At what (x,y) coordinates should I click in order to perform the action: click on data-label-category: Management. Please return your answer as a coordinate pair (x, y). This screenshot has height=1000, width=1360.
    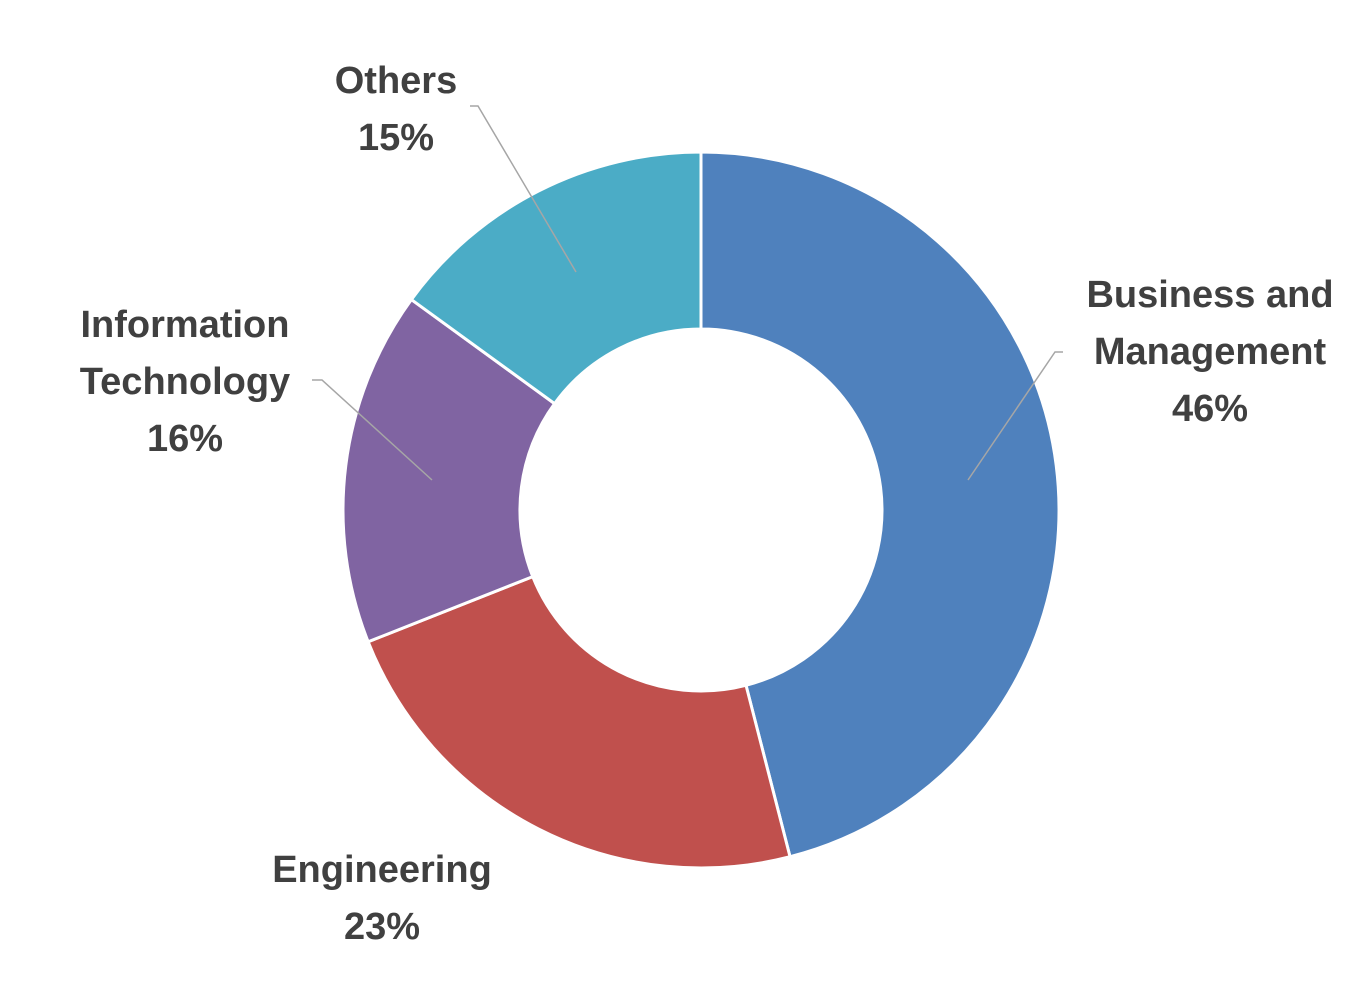
    Looking at the image, I should click on (1210, 352).